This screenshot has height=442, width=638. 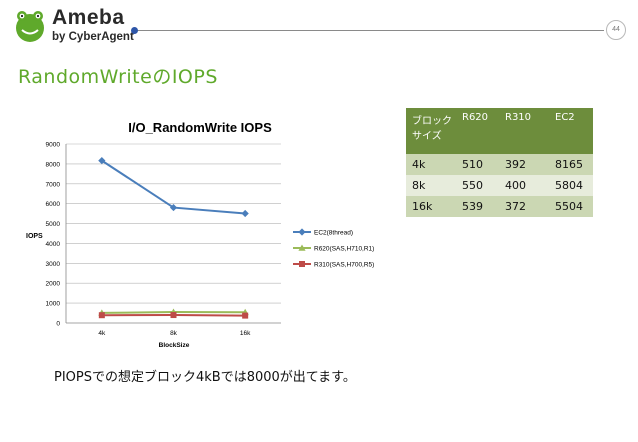 I want to click on x-axis-label: BlockSize, so click(x=174, y=345).